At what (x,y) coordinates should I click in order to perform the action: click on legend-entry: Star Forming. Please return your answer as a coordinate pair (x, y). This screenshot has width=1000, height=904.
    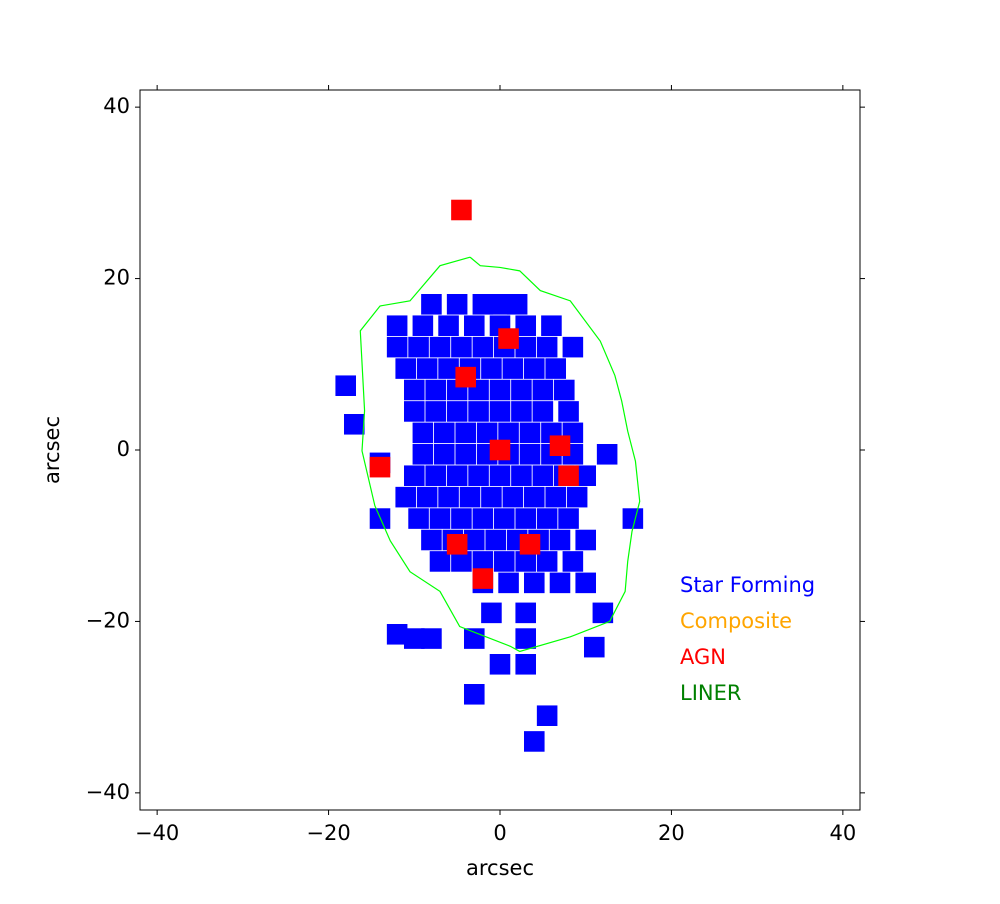
    Looking at the image, I should click on (747, 585).